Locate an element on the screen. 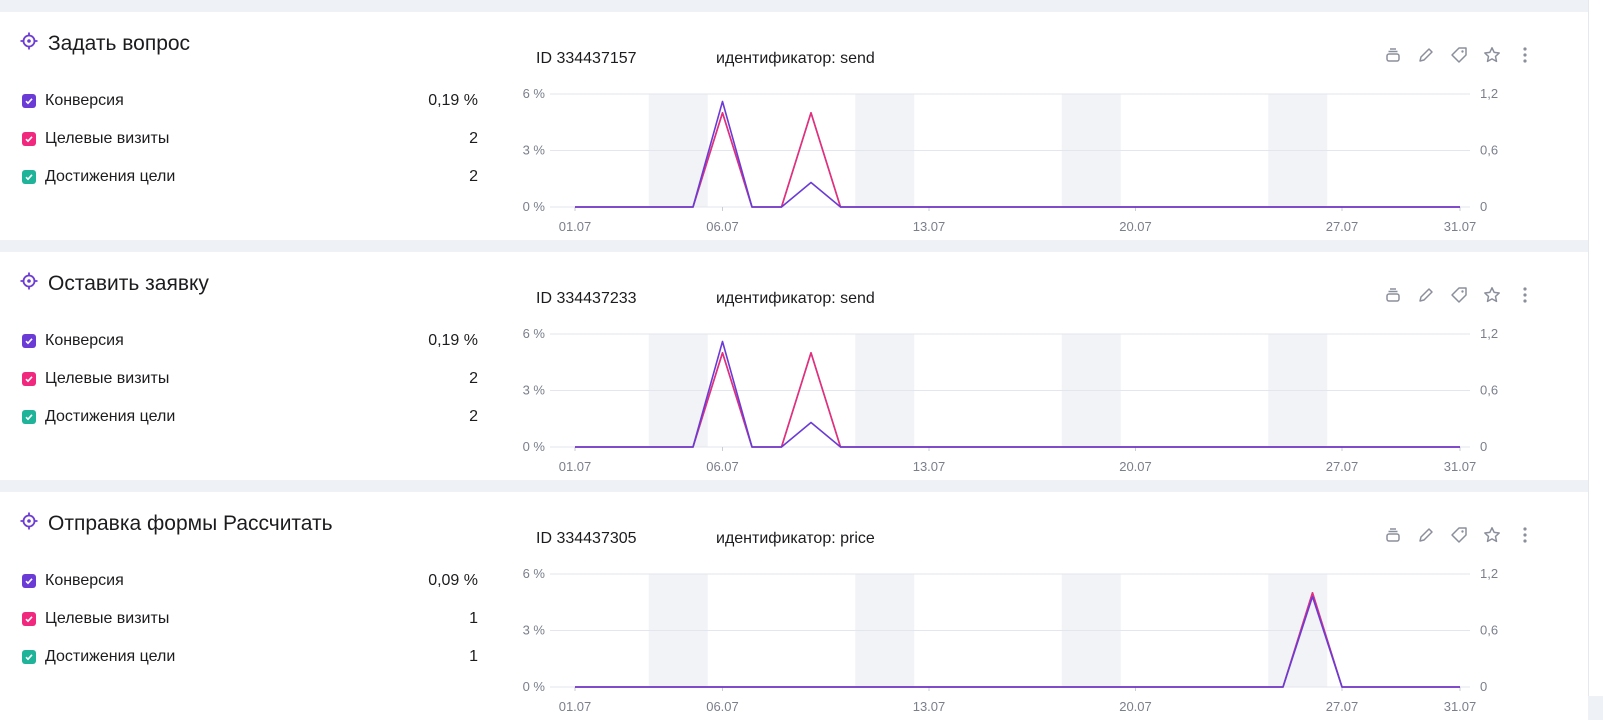 The height and width of the screenshot is (720, 1603). metric-visits: Целевые визиты 1 is located at coordinates (250, 619).